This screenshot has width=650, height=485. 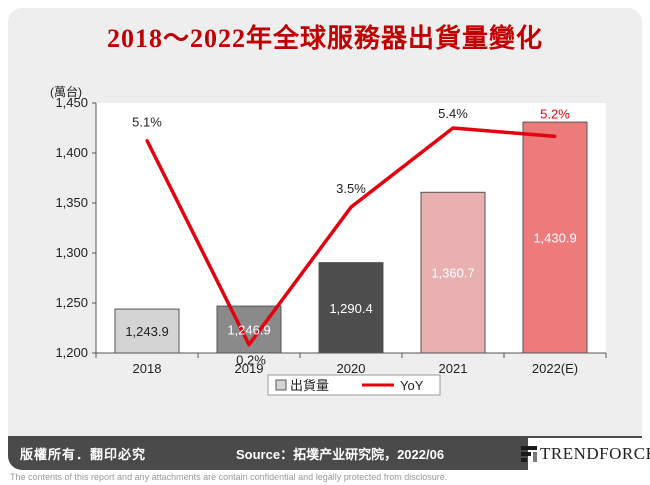 I want to click on yoy-value-label: 5.4%, so click(x=453, y=113).